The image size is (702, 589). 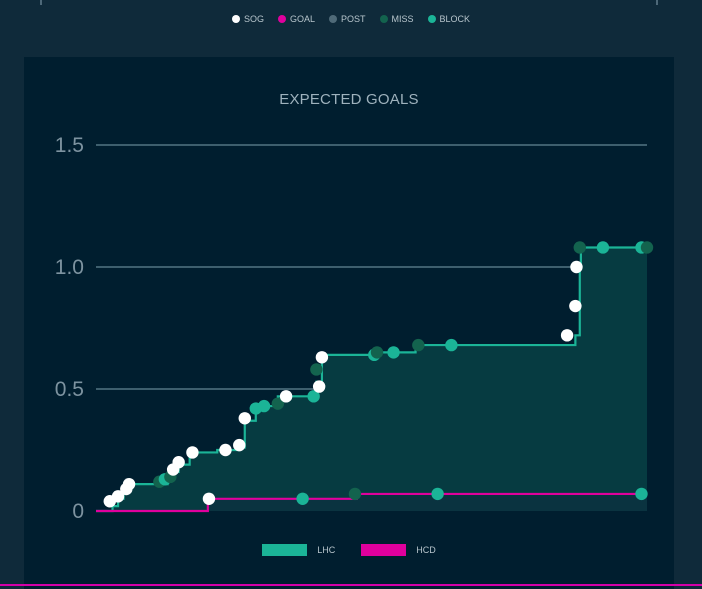 What do you see at coordinates (351, 585) in the screenshot?
I see `bottom-accent-line` at bounding box center [351, 585].